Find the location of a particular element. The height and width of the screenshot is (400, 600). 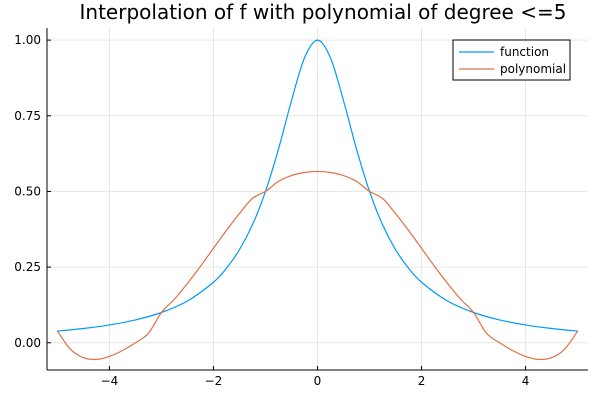

y-tick-label: 0.25 is located at coordinates (27, 267).